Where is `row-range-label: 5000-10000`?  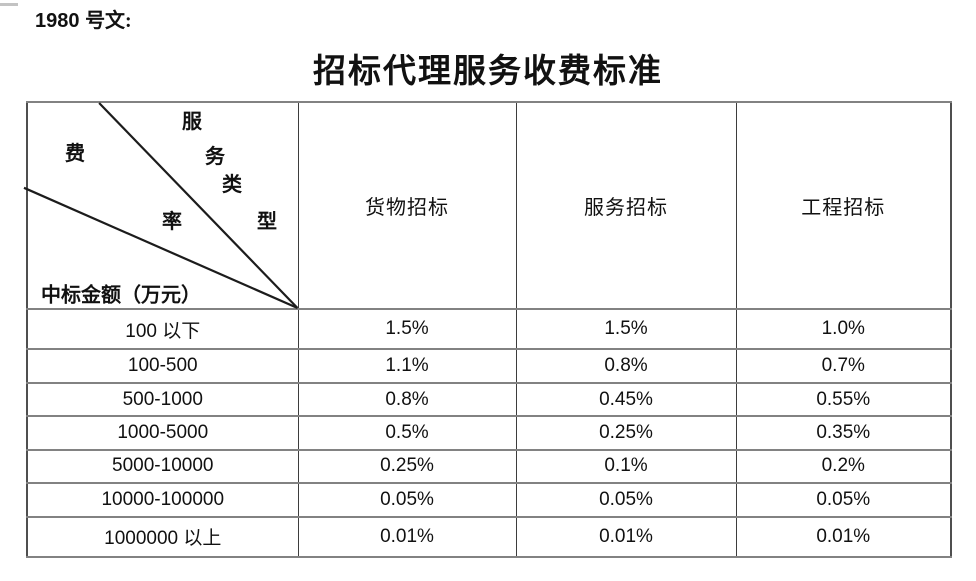 row-range-label: 5000-10000 is located at coordinates (162, 466).